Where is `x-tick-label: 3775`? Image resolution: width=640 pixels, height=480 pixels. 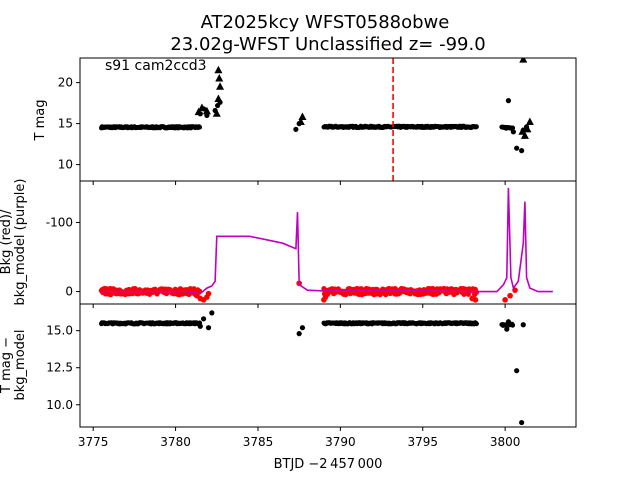 x-tick-label: 3775 is located at coordinates (93, 442).